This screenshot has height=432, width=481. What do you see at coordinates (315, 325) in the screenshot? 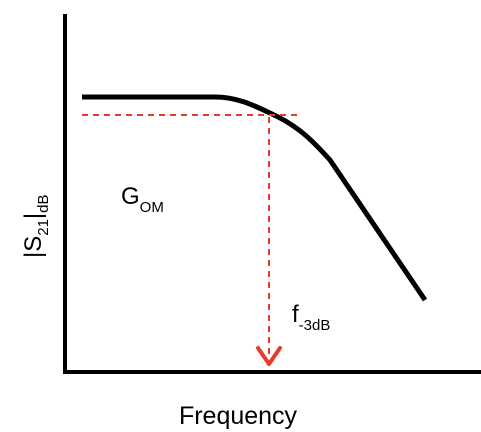
I see `cutoff-label-sub: -3dB` at bounding box center [315, 325].